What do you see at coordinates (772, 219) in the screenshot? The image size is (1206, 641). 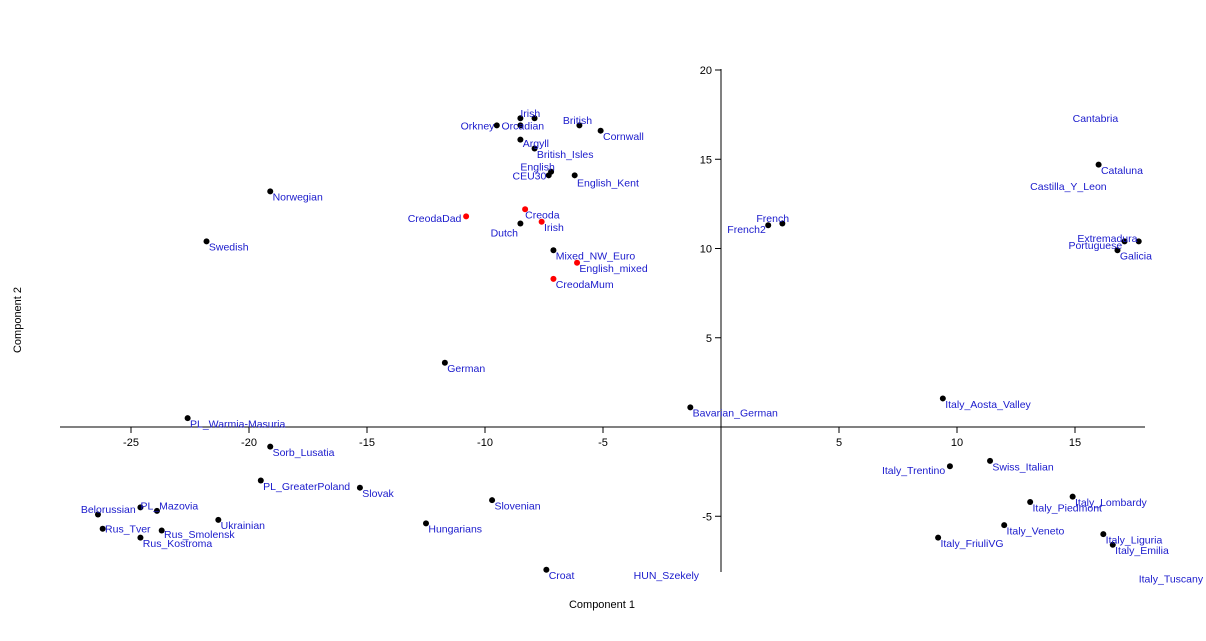 I see `point-label: French` at bounding box center [772, 219].